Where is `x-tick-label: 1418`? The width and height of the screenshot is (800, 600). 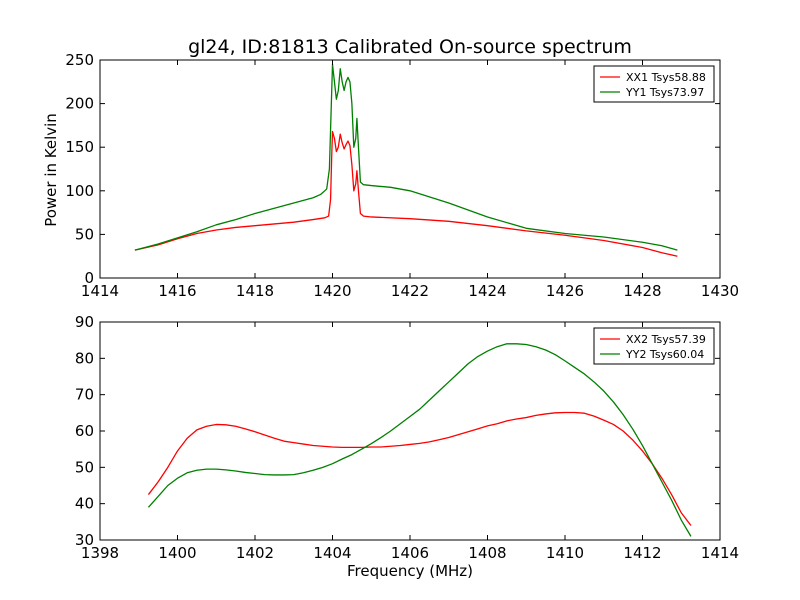 x-tick-label: 1418 is located at coordinates (255, 291).